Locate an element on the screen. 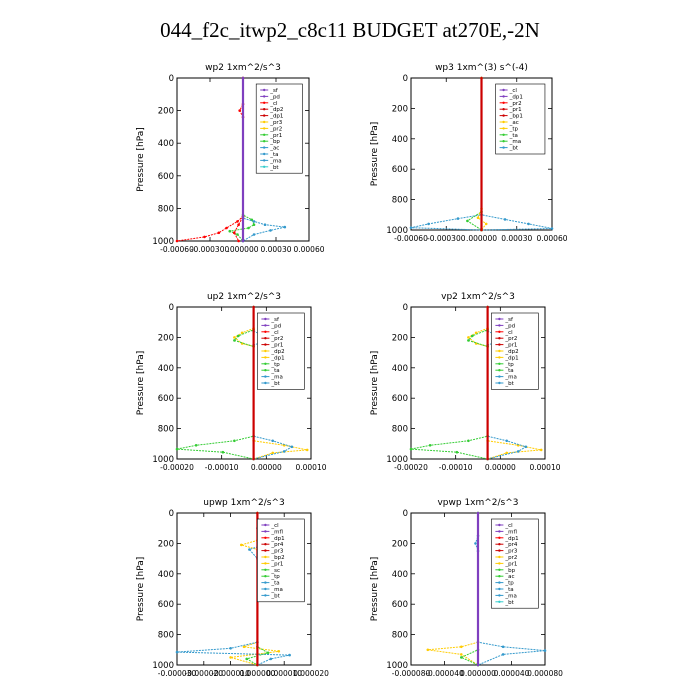 The width and height of the screenshot is (700, 700). figure-title: 044_f2c_itwp2_c8c11 BUDGET at270E,-2N is located at coordinates (350, 30).